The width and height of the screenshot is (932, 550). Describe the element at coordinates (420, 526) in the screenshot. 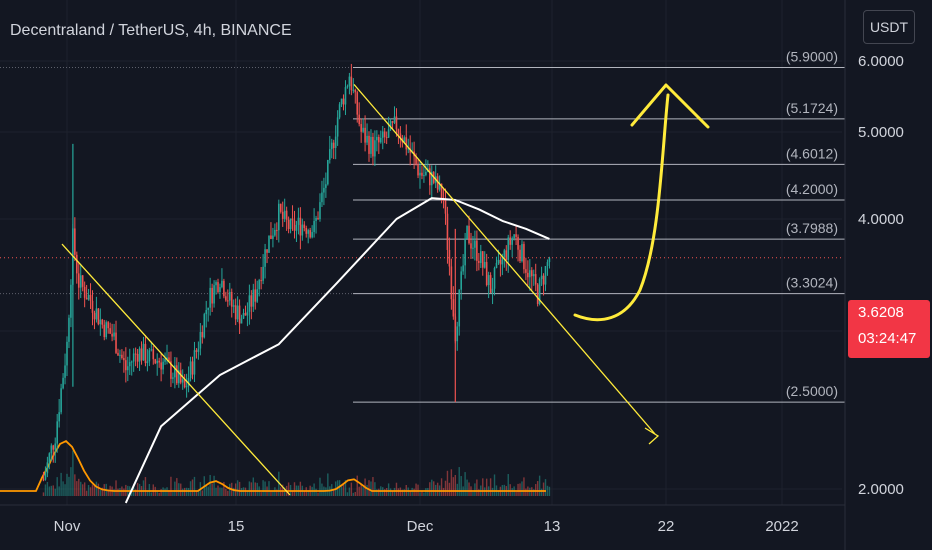

I see `time-tick-label: Dec` at that location.